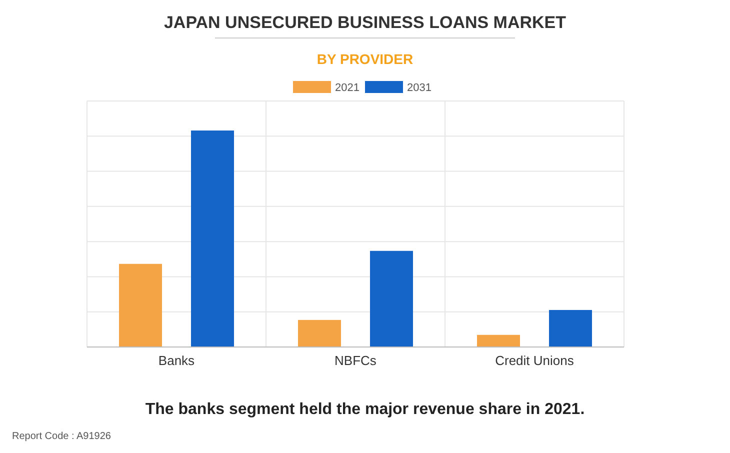 The image size is (730, 453). I want to click on chart-title: JAPAN UNSECURED BUSINESS LOANS MARKET, so click(365, 22).